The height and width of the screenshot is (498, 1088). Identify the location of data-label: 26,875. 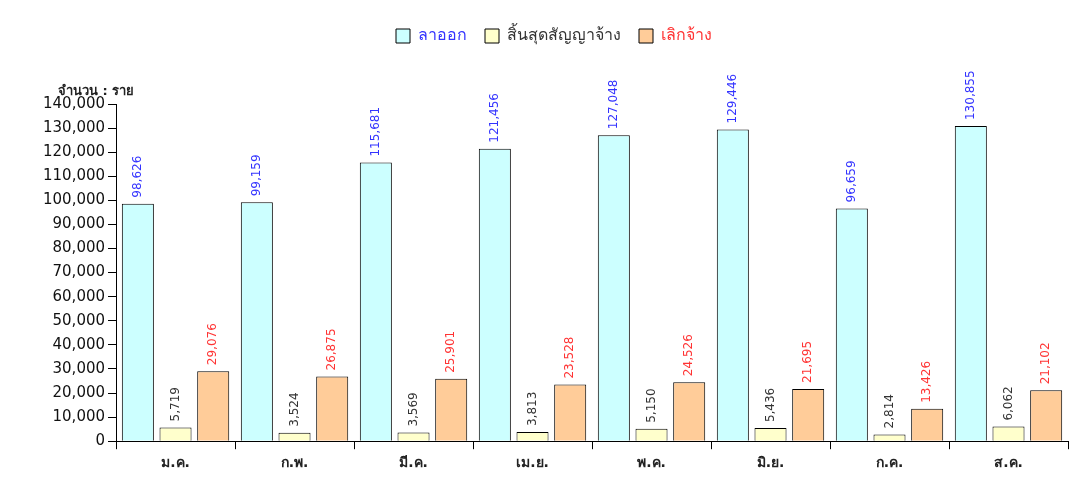
(331, 349).